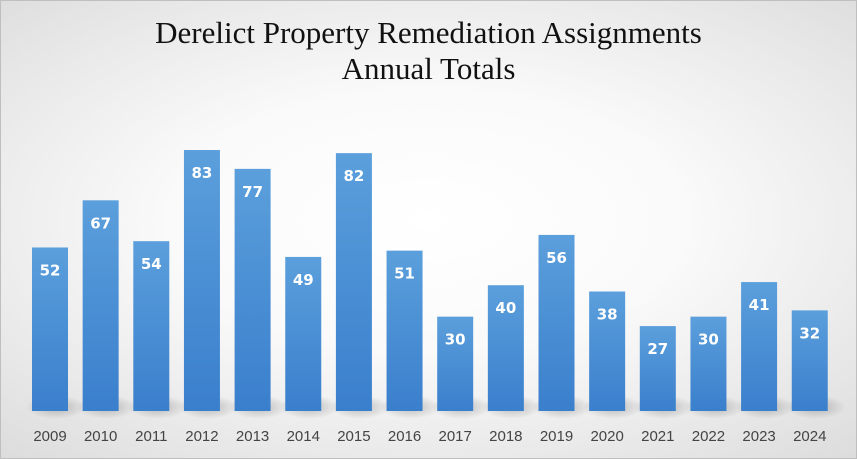  I want to click on data-label-2020: 38, so click(607, 315).